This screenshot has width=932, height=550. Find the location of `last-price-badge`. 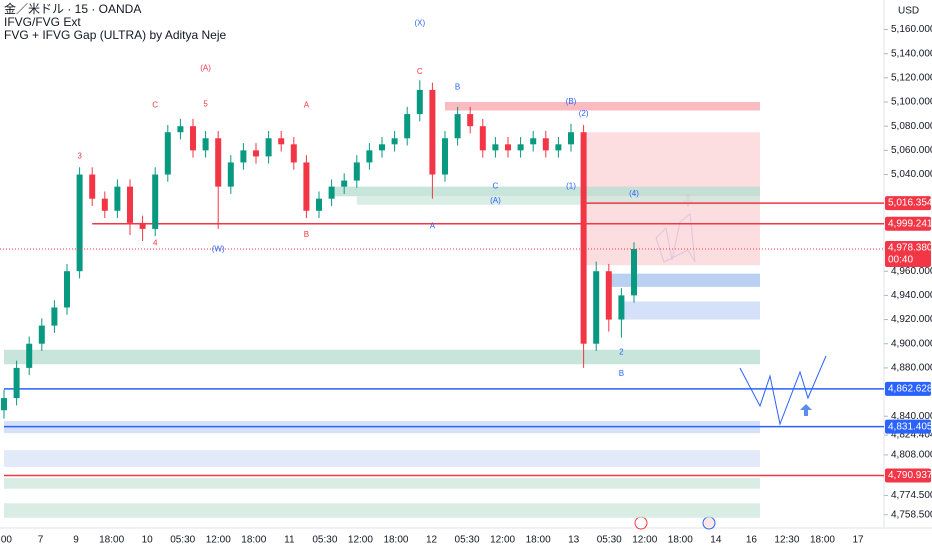

last-price-badge is located at coordinates (908, 253).